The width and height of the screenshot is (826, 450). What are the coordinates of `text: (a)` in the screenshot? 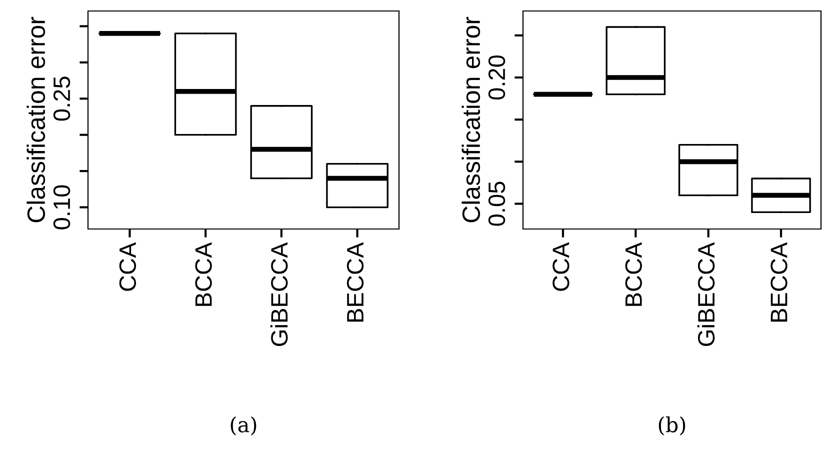 It's located at (243, 426).